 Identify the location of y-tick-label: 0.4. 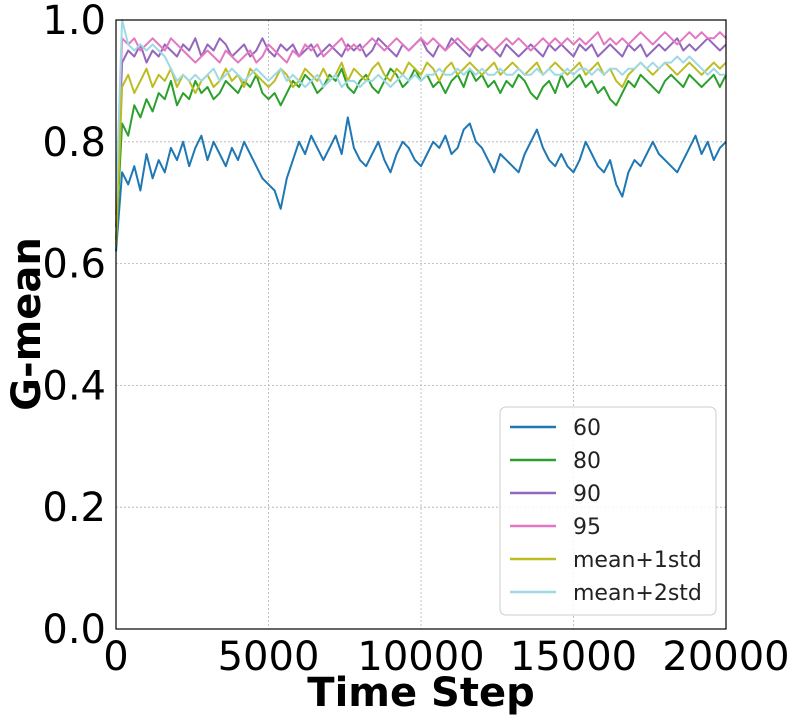
(74, 386).